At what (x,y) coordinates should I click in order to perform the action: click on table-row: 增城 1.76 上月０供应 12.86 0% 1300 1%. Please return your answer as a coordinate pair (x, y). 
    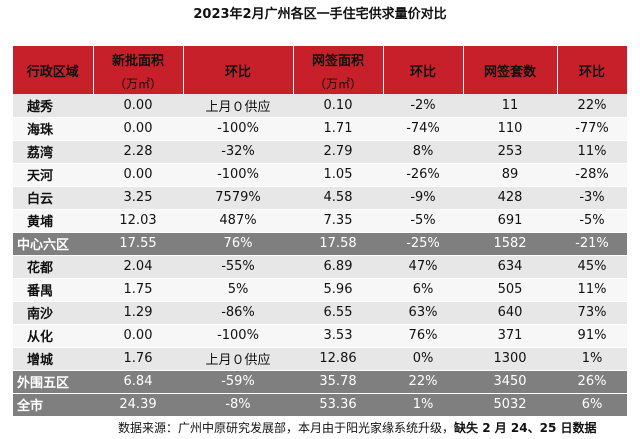
    Looking at the image, I should click on (320, 359).